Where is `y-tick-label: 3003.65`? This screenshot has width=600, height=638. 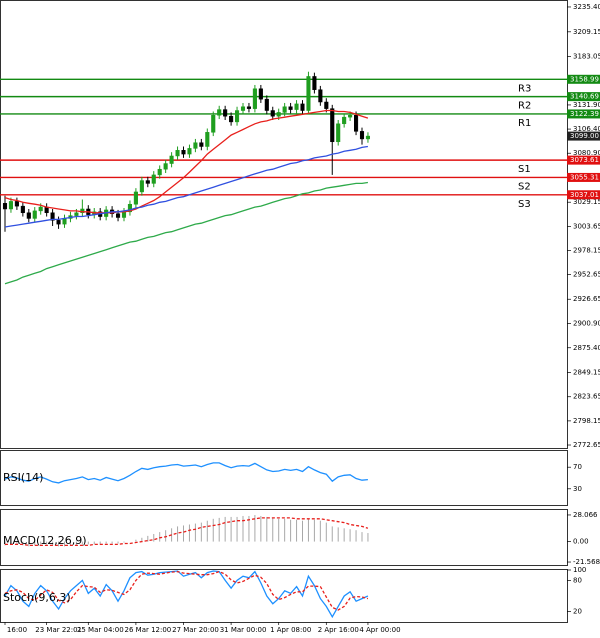 y-tick-label: 3003.65 is located at coordinates (586, 226).